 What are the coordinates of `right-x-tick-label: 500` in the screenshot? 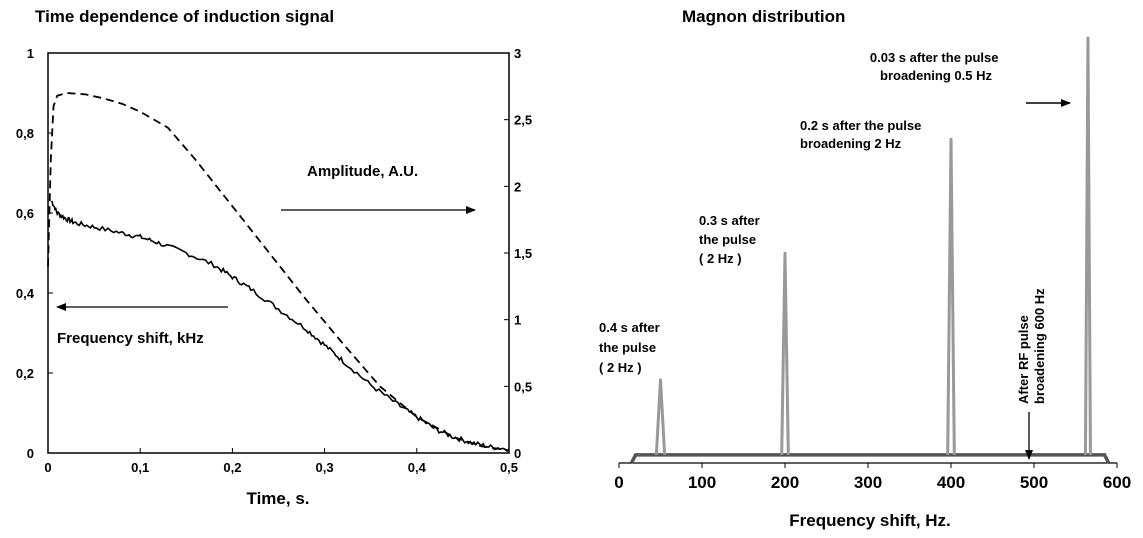 It's located at (1034, 482).